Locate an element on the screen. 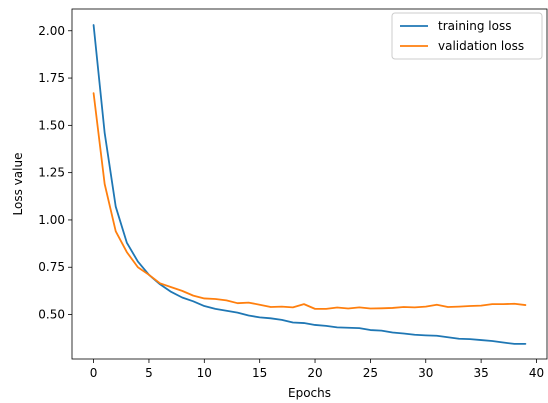  x-tick-label: 5 is located at coordinates (149, 373).